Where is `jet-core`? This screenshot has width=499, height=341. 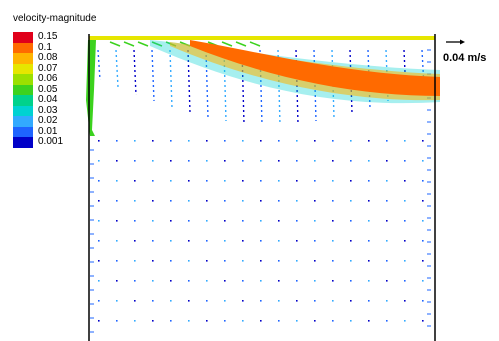
jet-core is located at coordinates (315, 68).